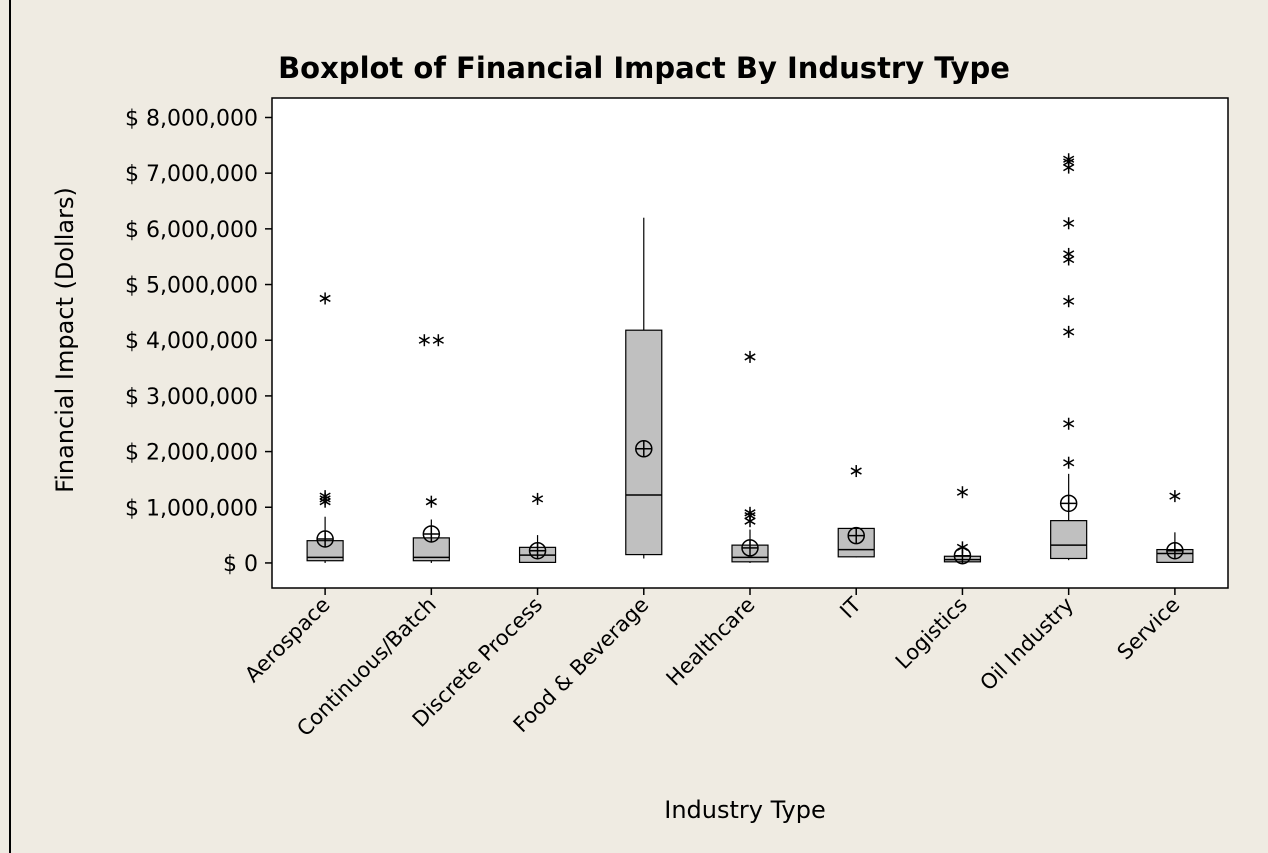 Image resolution: width=1268 pixels, height=853 pixels. Describe the element at coordinates (191, 508) in the screenshot. I see `y-tick-label: $ 1,000,000` at that location.